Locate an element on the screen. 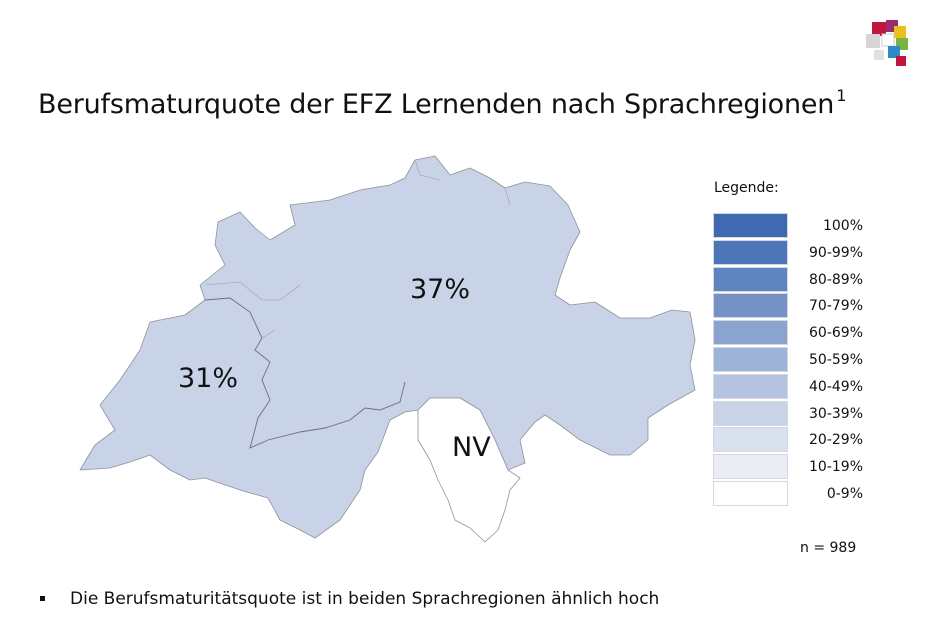 The width and height of the screenshot is (925, 642). legend-item: 30-39% is located at coordinates (788, 414).